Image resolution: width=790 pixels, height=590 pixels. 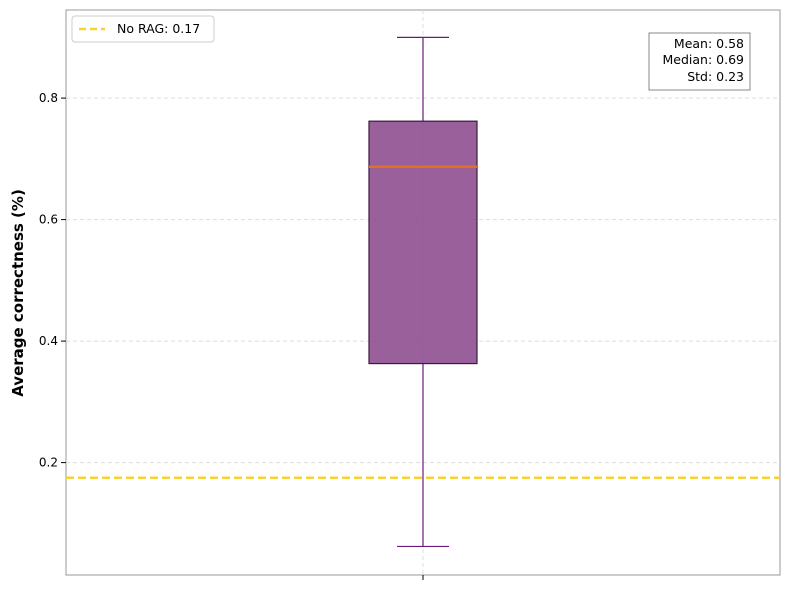 I want to click on legend-entry-no-rag: No RAG: 0.17, so click(x=158, y=28).